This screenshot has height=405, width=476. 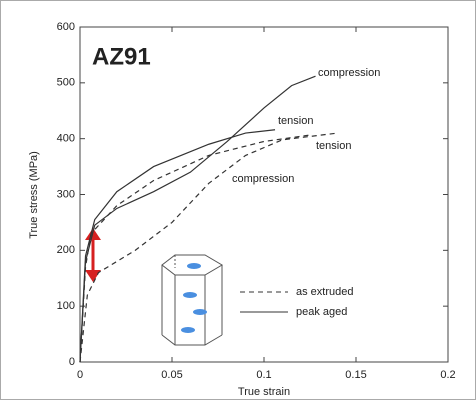 What do you see at coordinates (66, 83) in the screenshot?
I see `y-tick-label: 500` at bounding box center [66, 83].